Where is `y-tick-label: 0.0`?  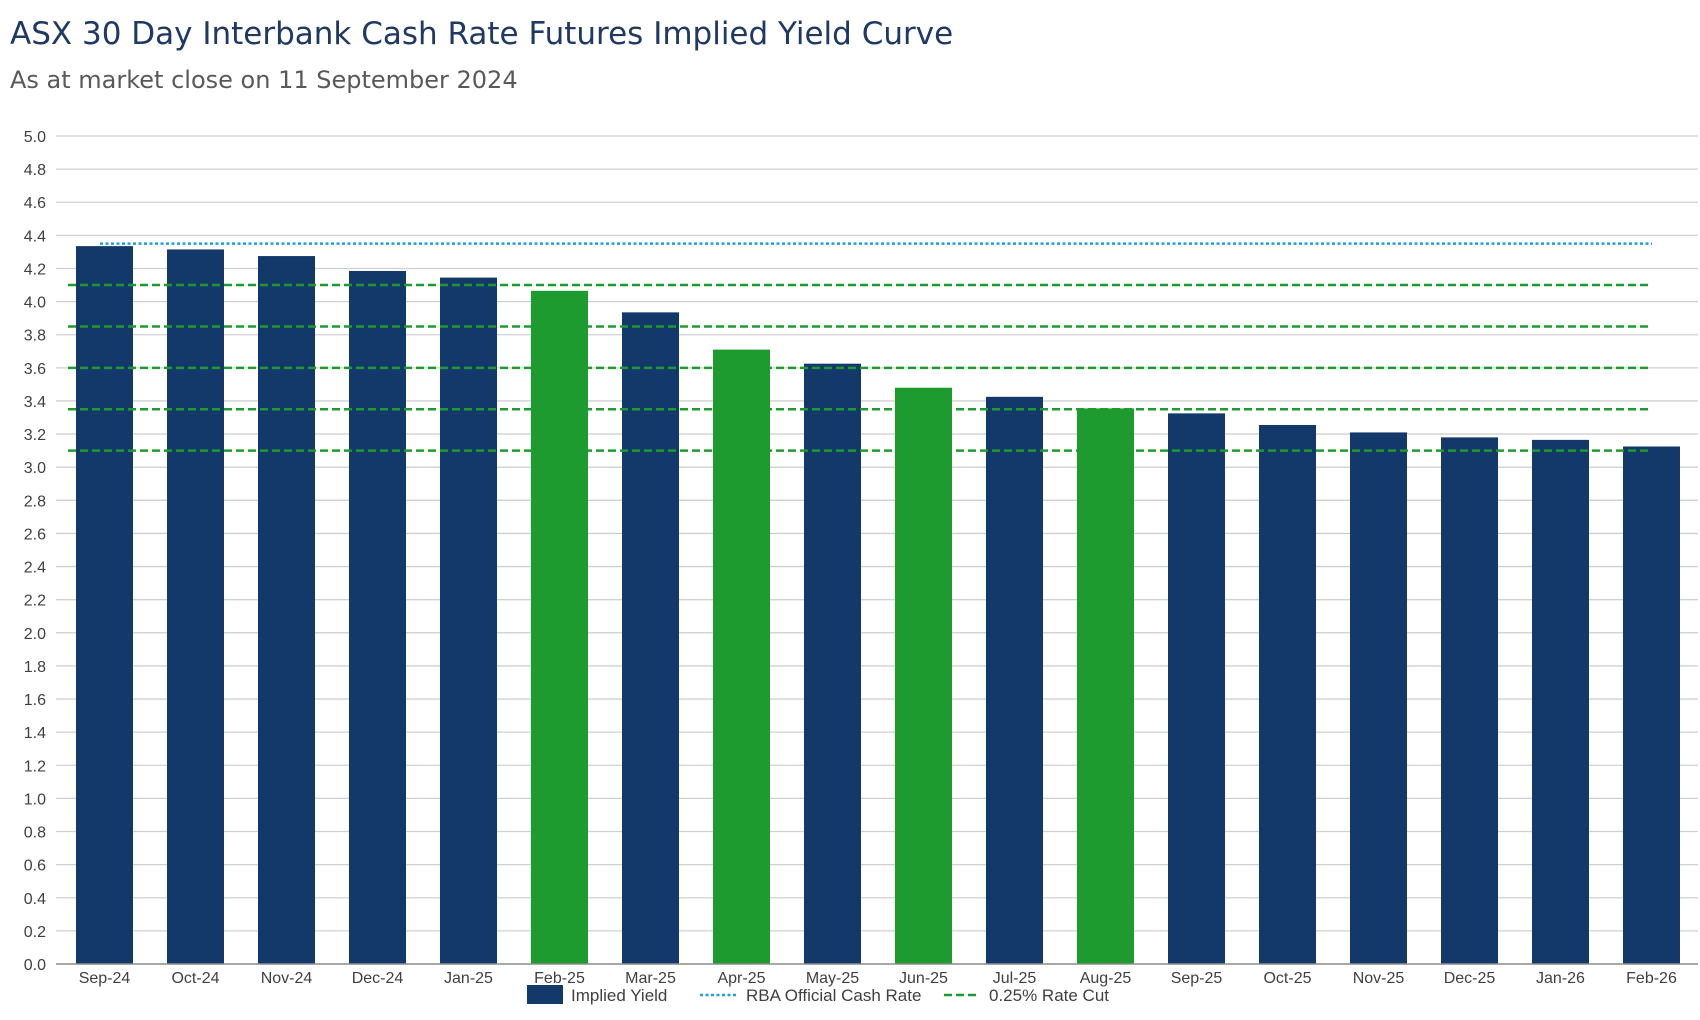 y-tick-label: 0.0 is located at coordinates (35, 965).